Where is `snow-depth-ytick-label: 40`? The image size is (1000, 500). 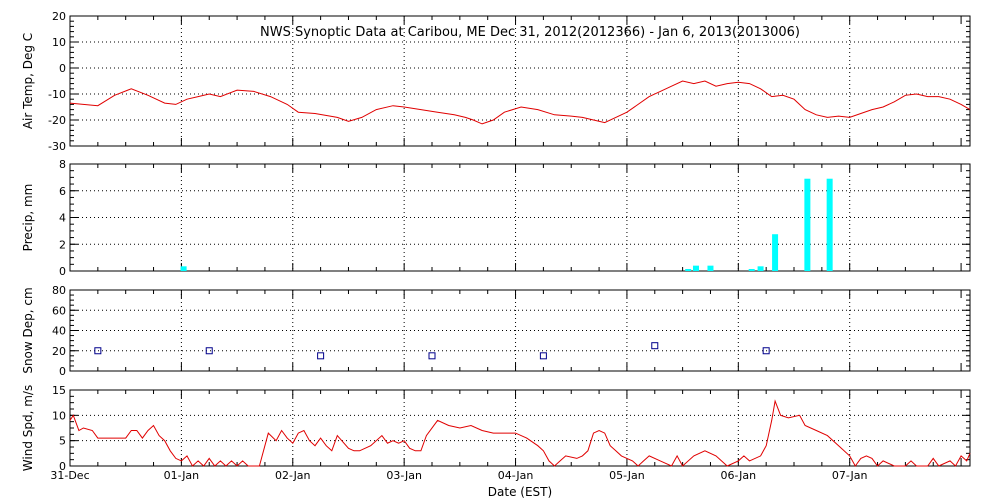 snow-depth-ytick-label: 40 is located at coordinates (59, 331).